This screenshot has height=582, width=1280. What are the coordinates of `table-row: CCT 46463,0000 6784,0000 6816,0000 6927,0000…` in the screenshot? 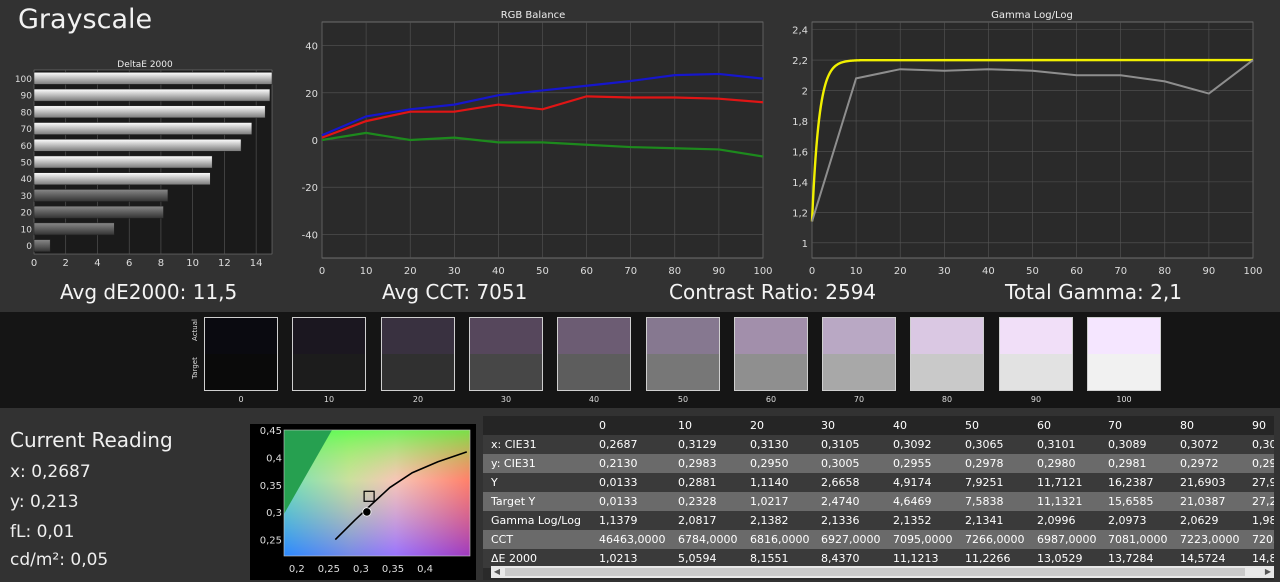 It's located at (878, 539).